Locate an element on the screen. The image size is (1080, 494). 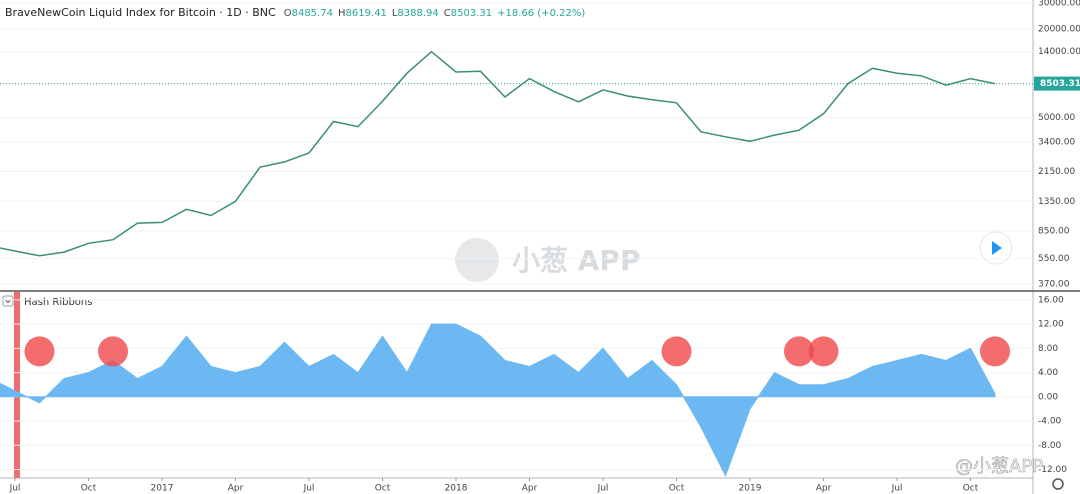
y-tick-label: -12.00 is located at coordinates (1052, 470).